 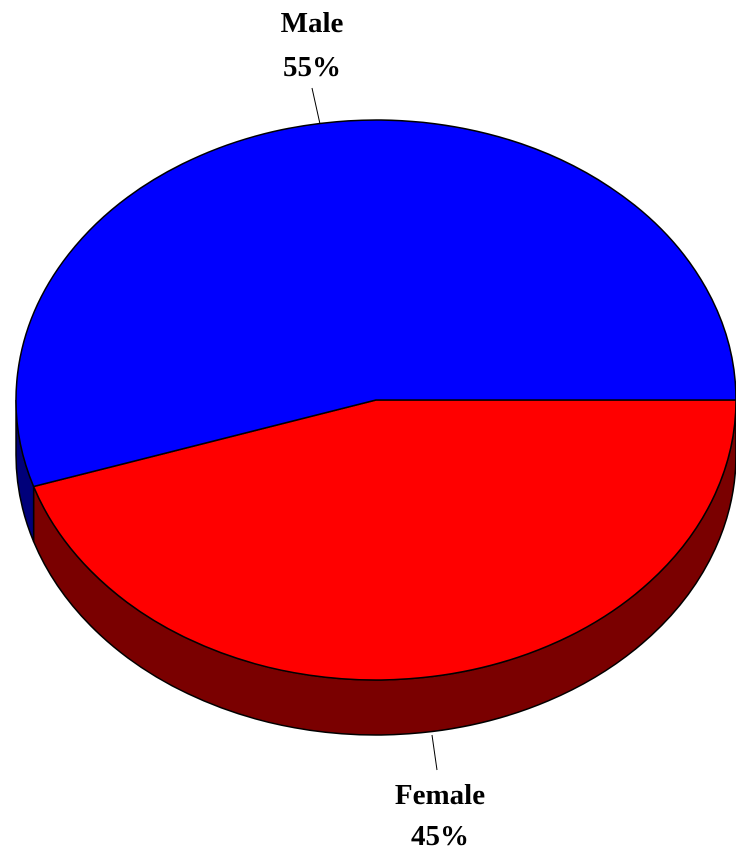 I want to click on leader-line-female, so click(x=434, y=752).